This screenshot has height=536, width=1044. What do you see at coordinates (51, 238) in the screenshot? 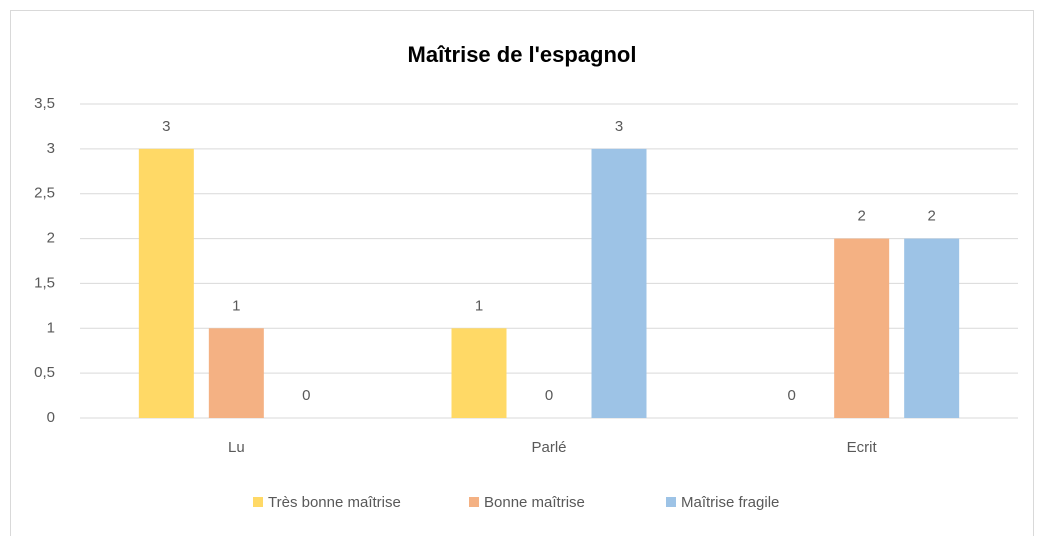
I see `y-tick-label: 2` at bounding box center [51, 238].